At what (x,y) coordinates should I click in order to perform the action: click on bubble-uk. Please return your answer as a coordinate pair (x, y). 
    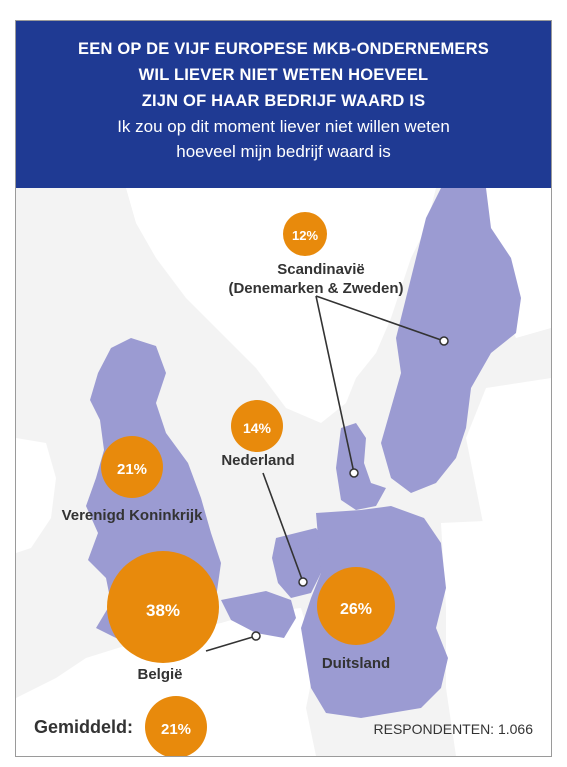
    Looking at the image, I should click on (132, 467).